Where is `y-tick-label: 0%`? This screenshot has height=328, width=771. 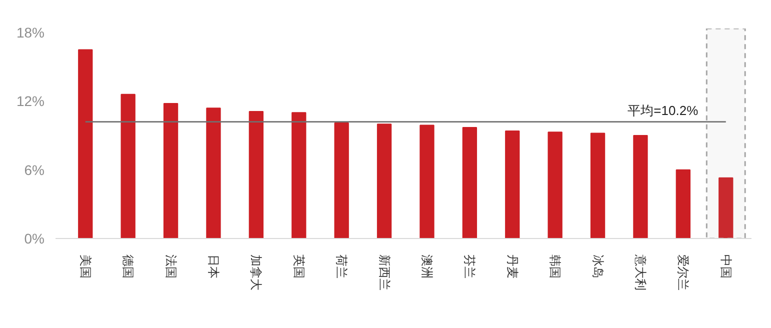 y-tick-label: 0% is located at coordinates (34, 238).